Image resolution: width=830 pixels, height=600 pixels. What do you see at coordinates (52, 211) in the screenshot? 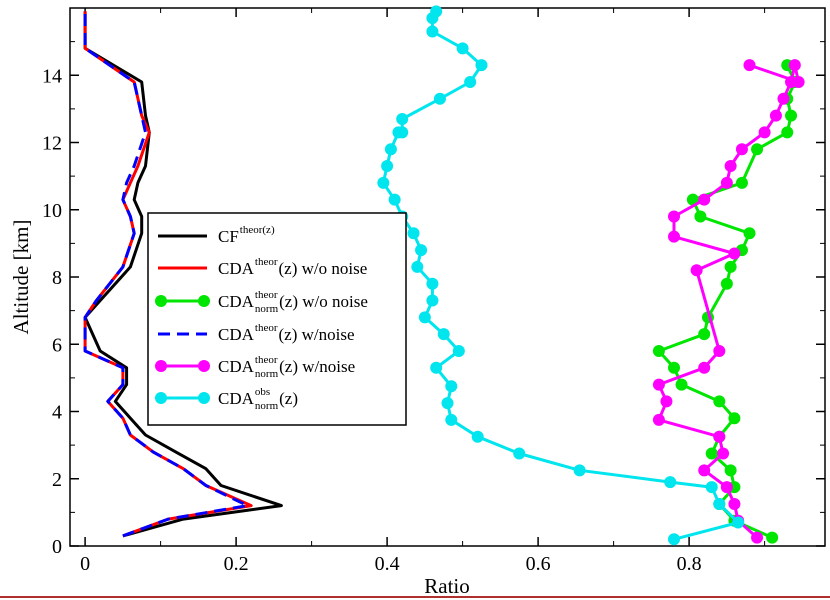
I see `y-tick-label: 10` at bounding box center [52, 211].